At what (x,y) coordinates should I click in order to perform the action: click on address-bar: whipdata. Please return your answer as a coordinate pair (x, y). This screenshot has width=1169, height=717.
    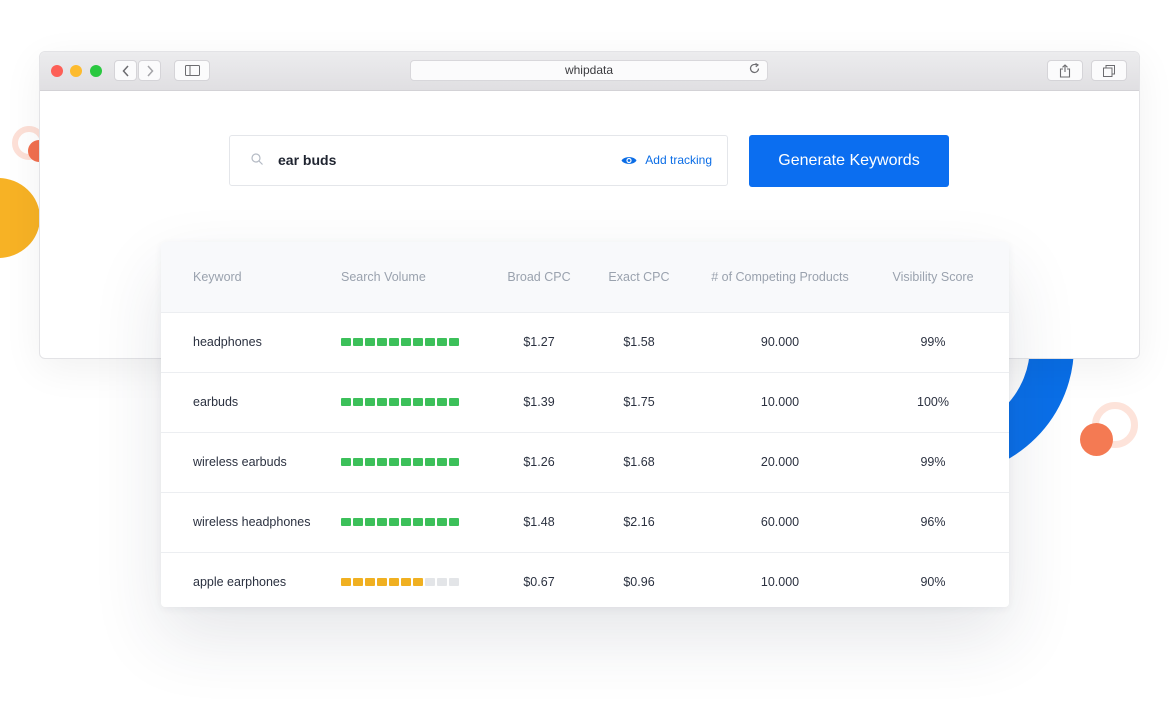
    Looking at the image, I should click on (589, 70).